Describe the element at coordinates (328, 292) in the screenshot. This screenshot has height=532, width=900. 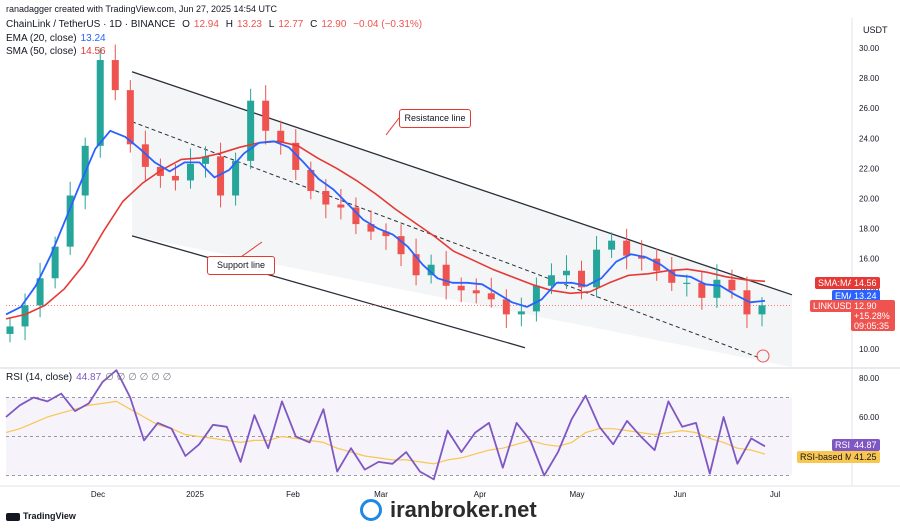
I see `support-line` at that location.